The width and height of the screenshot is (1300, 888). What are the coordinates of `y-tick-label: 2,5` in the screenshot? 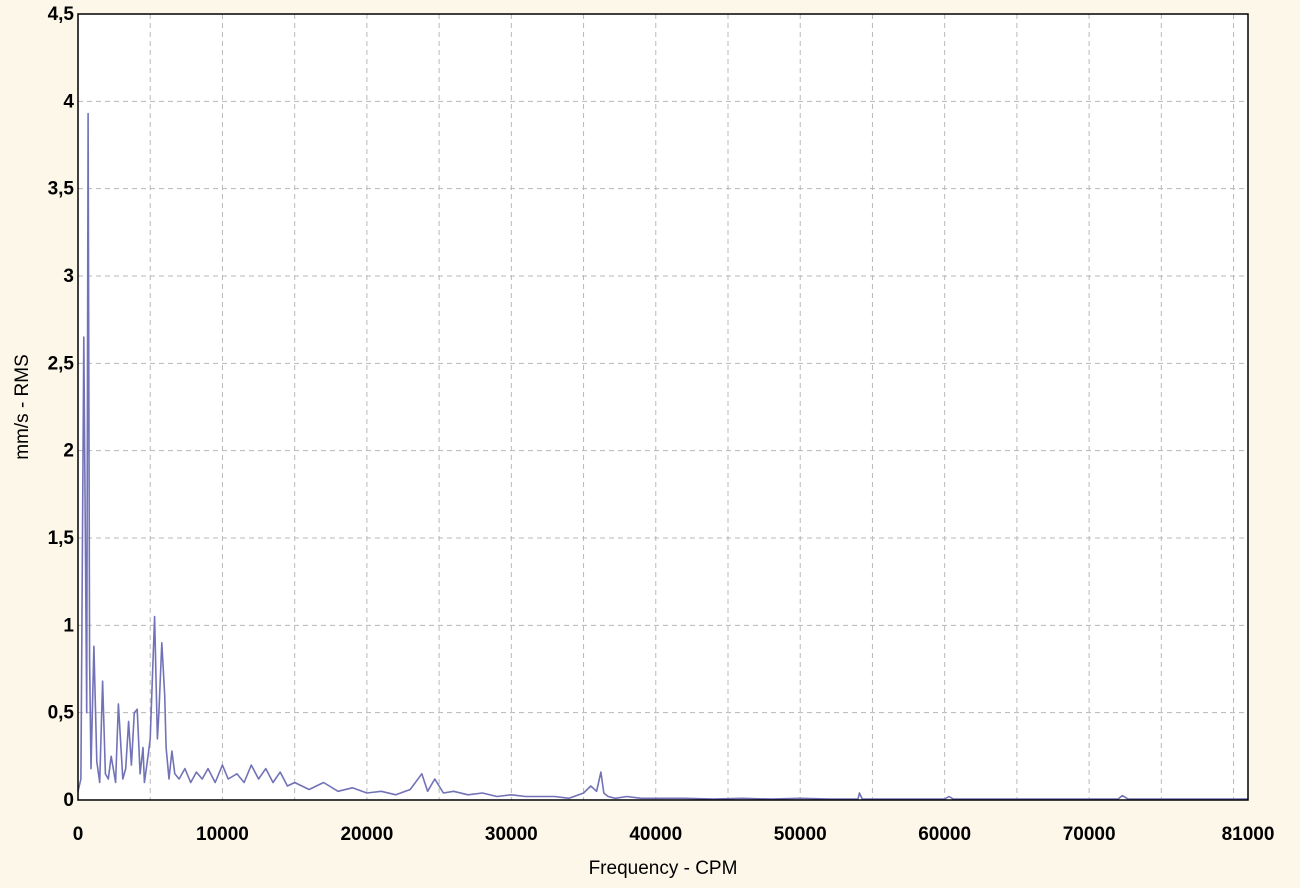 It's located at (61, 363).